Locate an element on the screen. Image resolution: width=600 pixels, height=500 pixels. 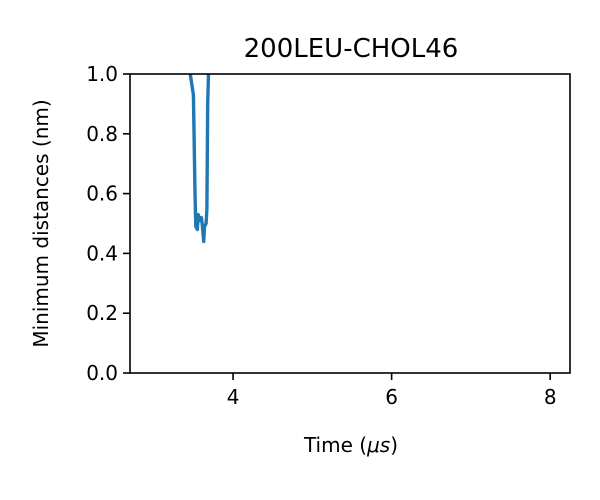
y-tick-label: 0.2 is located at coordinates (102, 313).